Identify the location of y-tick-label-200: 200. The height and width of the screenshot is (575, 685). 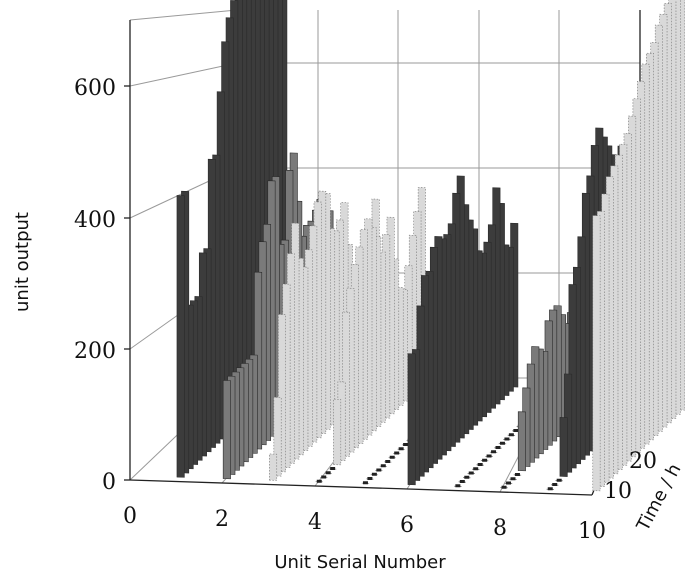
(95, 351).